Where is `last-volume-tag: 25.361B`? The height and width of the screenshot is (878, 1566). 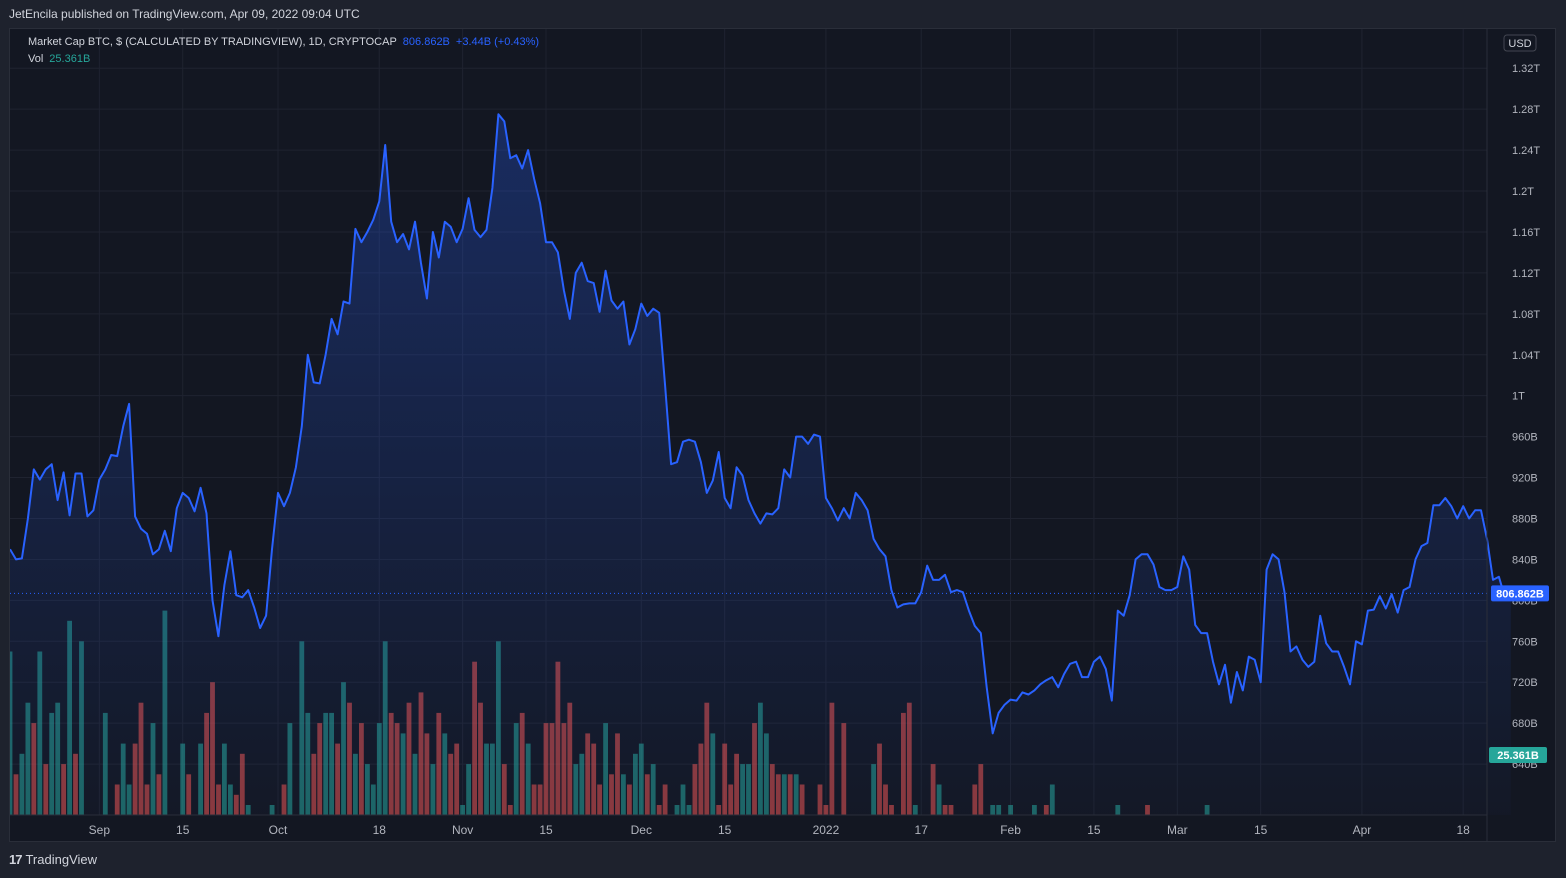 last-volume-tag: 25.361B is located at coordinates (1518, 755).